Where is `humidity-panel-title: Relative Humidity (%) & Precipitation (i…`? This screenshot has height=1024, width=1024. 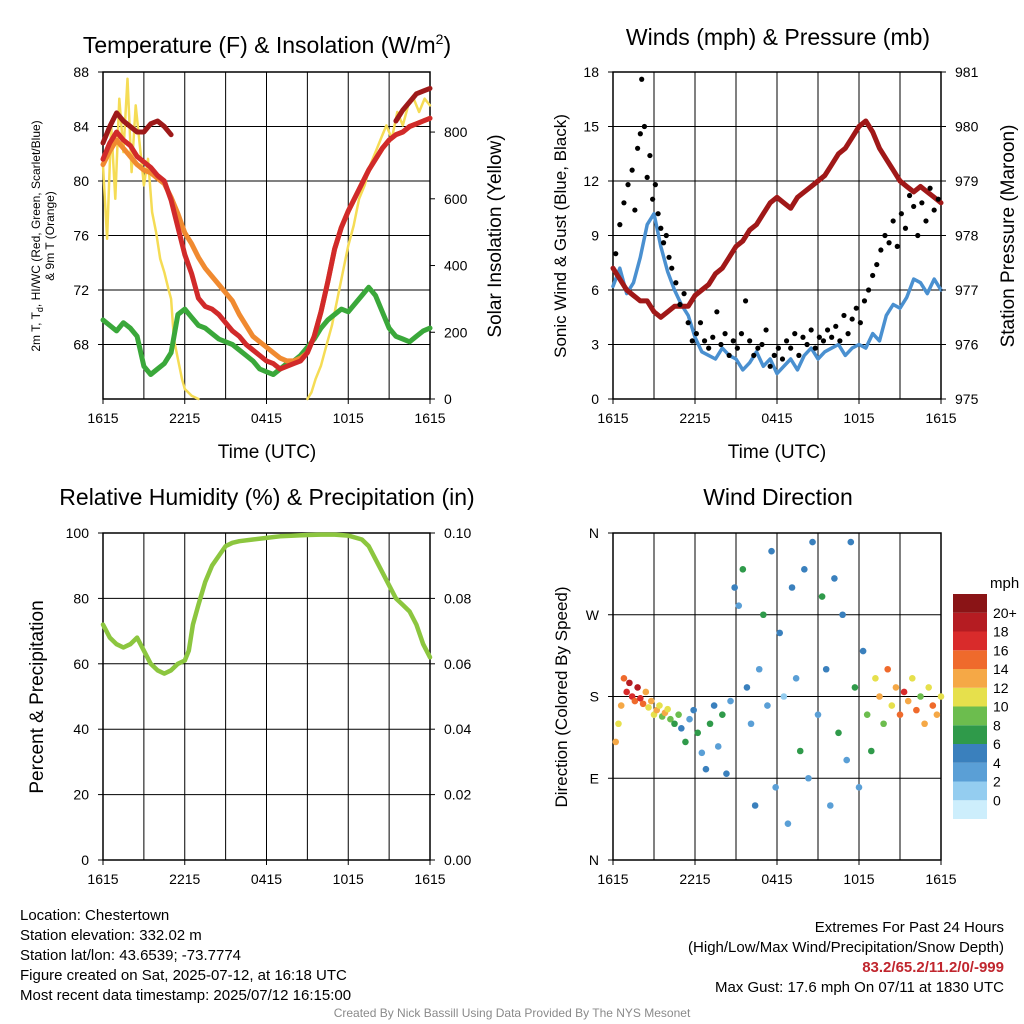
humidity-panel-title: Relative Humidity (%) & Precipitation (i… is located at coordinates (266, 497).